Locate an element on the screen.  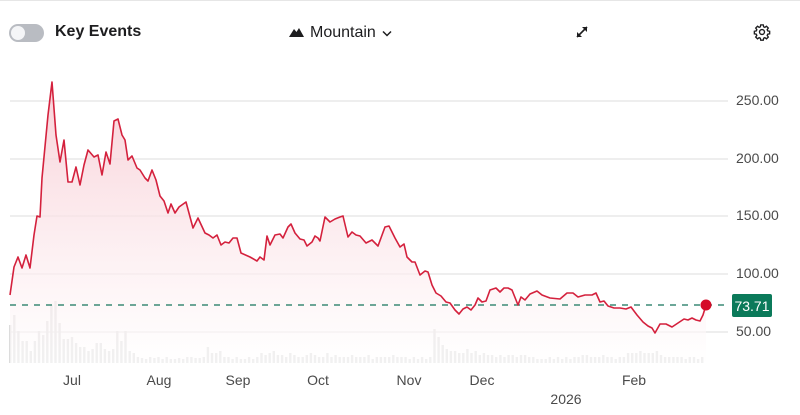
chevron-down-icon is located at coordinates (387, 33).